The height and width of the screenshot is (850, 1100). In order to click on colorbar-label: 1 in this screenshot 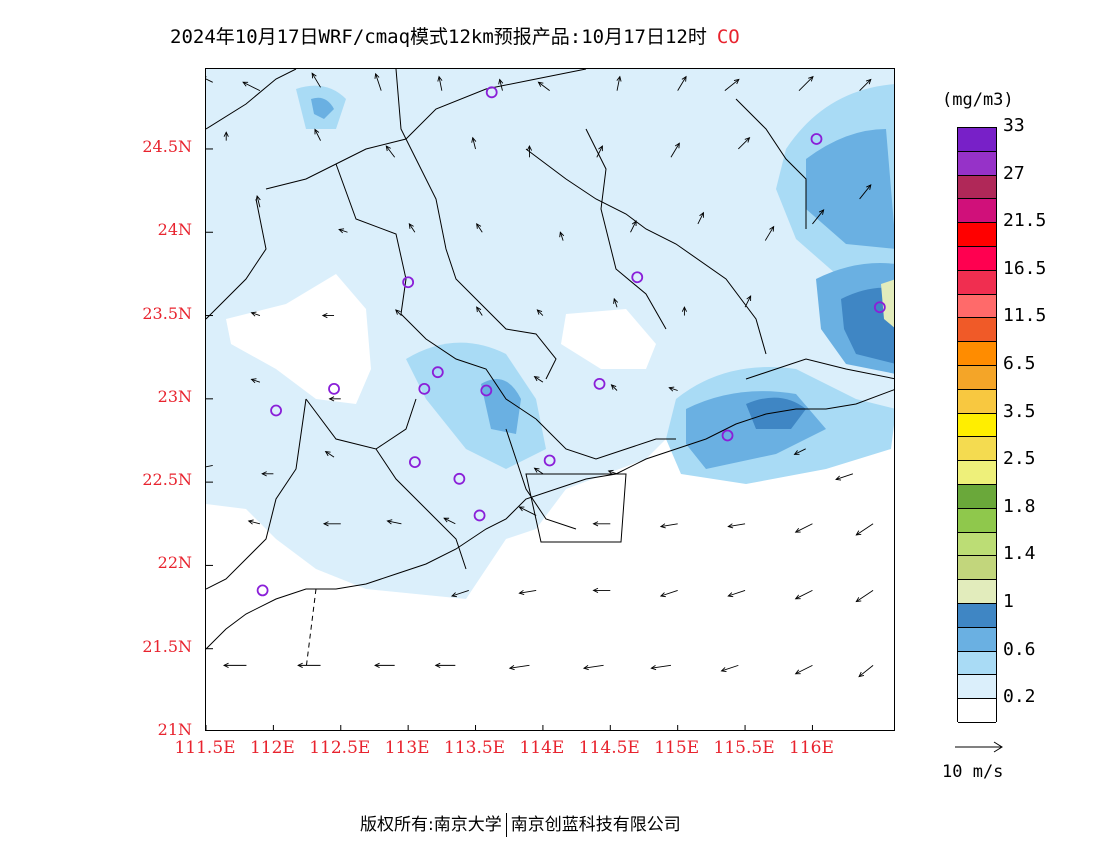, I will do `click(1008, 601)`.